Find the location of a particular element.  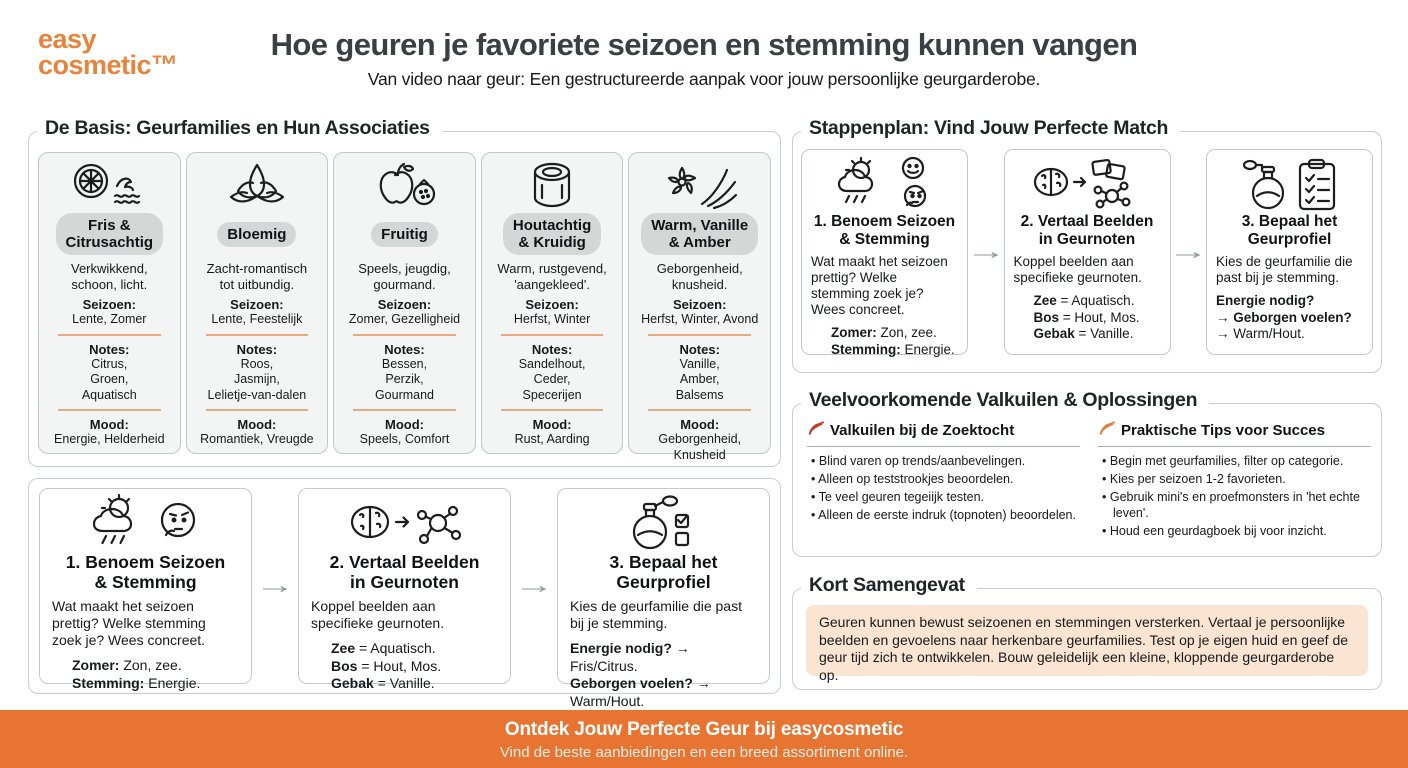

family-name-pill: Fris & Citrusachtig is located at coordinates (109, 234).